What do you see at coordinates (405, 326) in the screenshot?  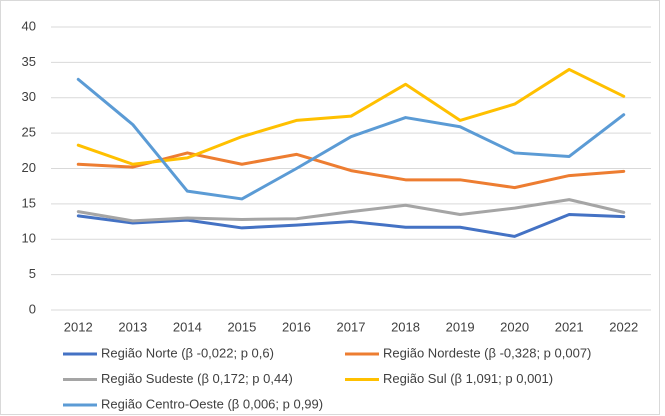 I see `x-tick-label: 2018` at bounding box center [405, 326].